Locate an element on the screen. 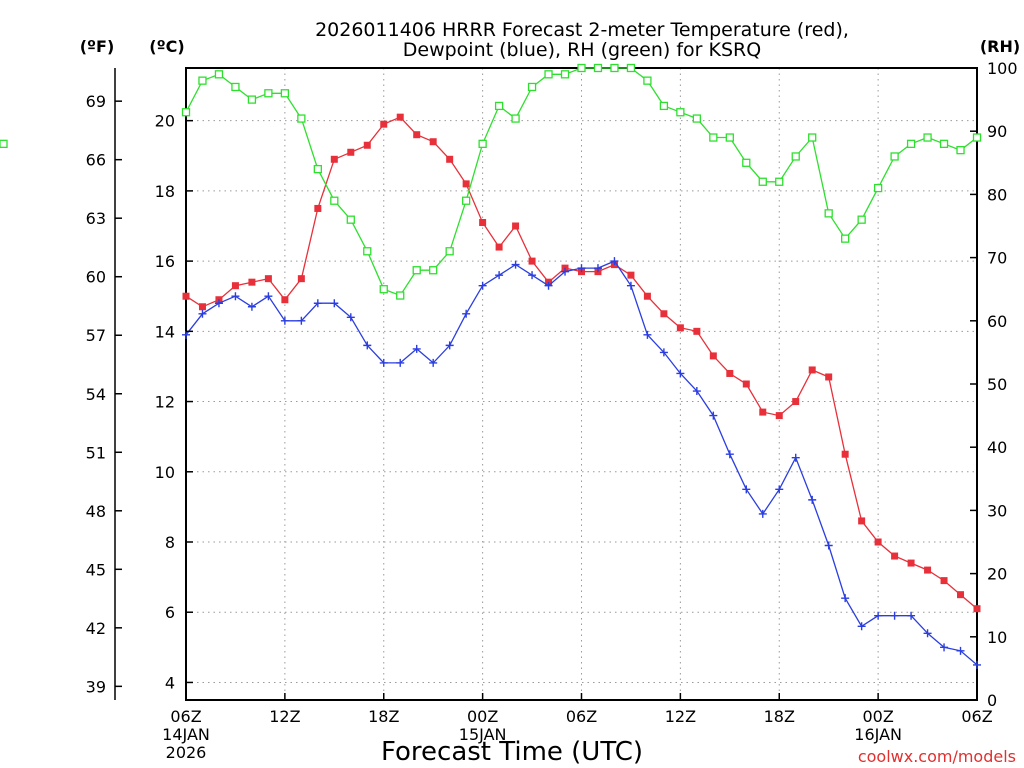  celsius-tick-label: 14 is located at coordinates (165, 331).